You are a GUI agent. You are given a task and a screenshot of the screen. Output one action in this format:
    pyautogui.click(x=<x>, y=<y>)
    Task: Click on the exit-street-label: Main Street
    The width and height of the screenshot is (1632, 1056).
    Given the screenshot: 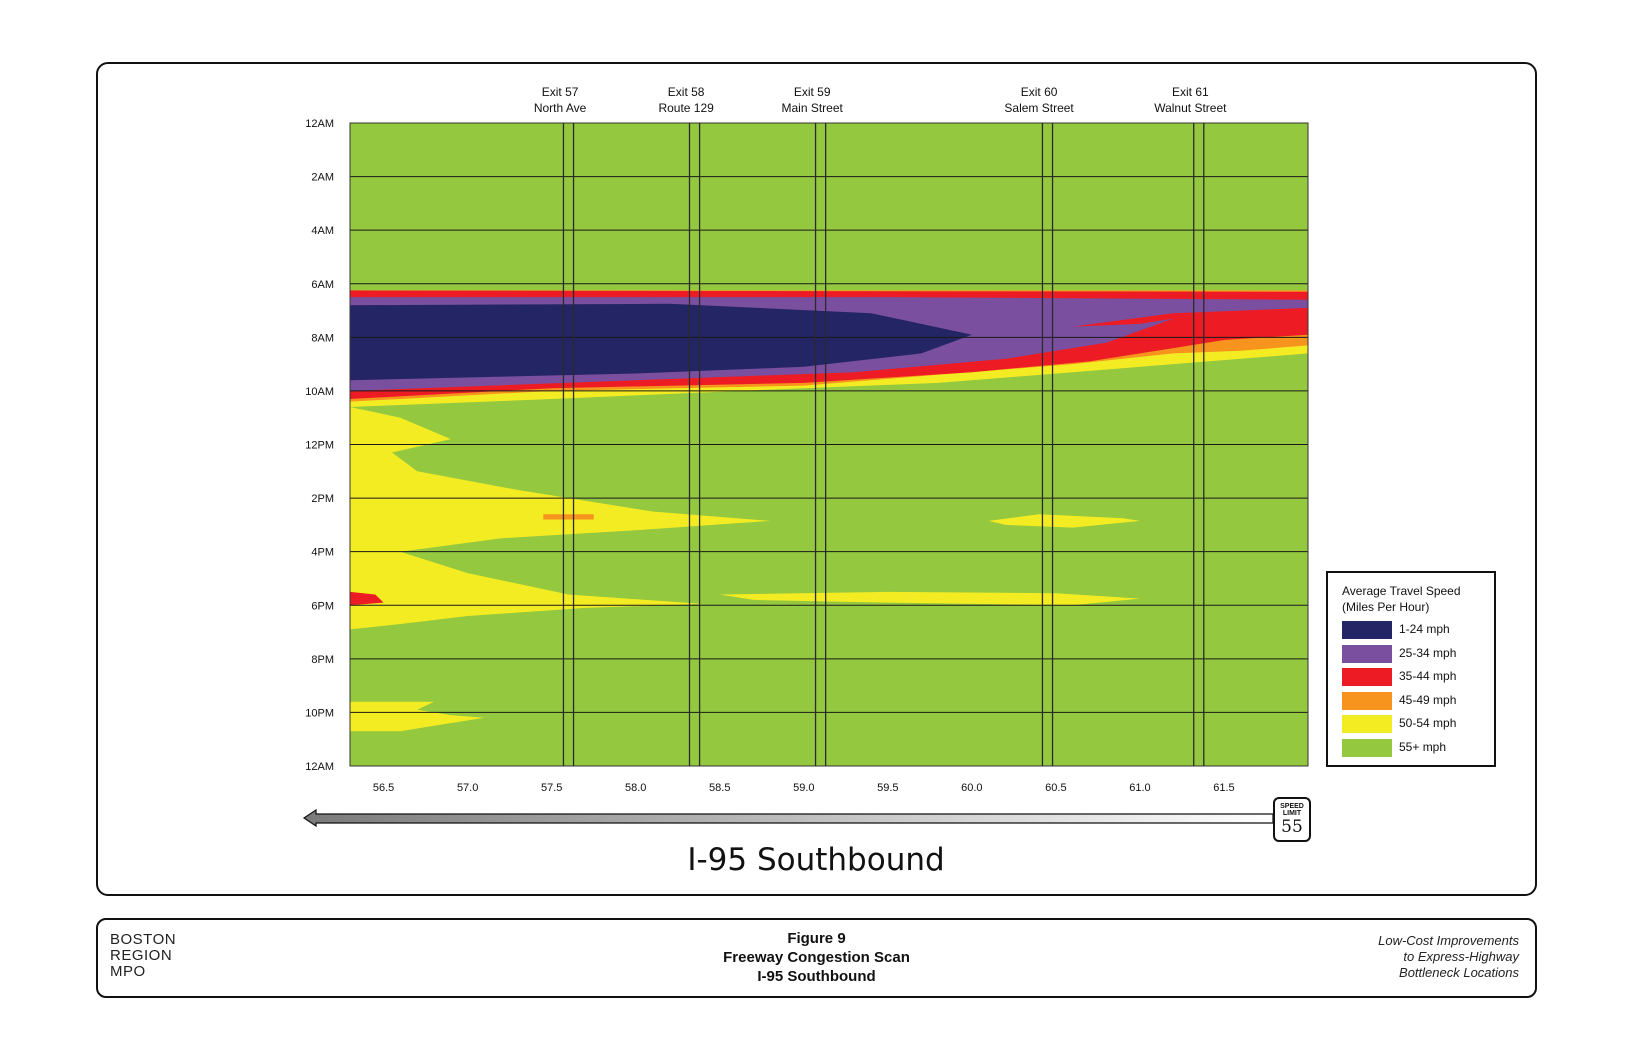 What is the action you would take?
    pyautogui.click(x=813, y=108)
    